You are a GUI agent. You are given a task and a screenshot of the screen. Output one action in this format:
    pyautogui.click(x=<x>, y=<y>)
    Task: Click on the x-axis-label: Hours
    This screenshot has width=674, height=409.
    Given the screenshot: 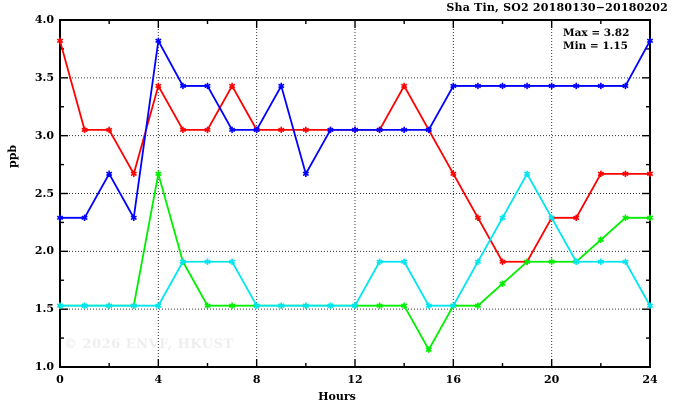 What is the action you would take?
    pyautogui.click(x=337, y=396)
    